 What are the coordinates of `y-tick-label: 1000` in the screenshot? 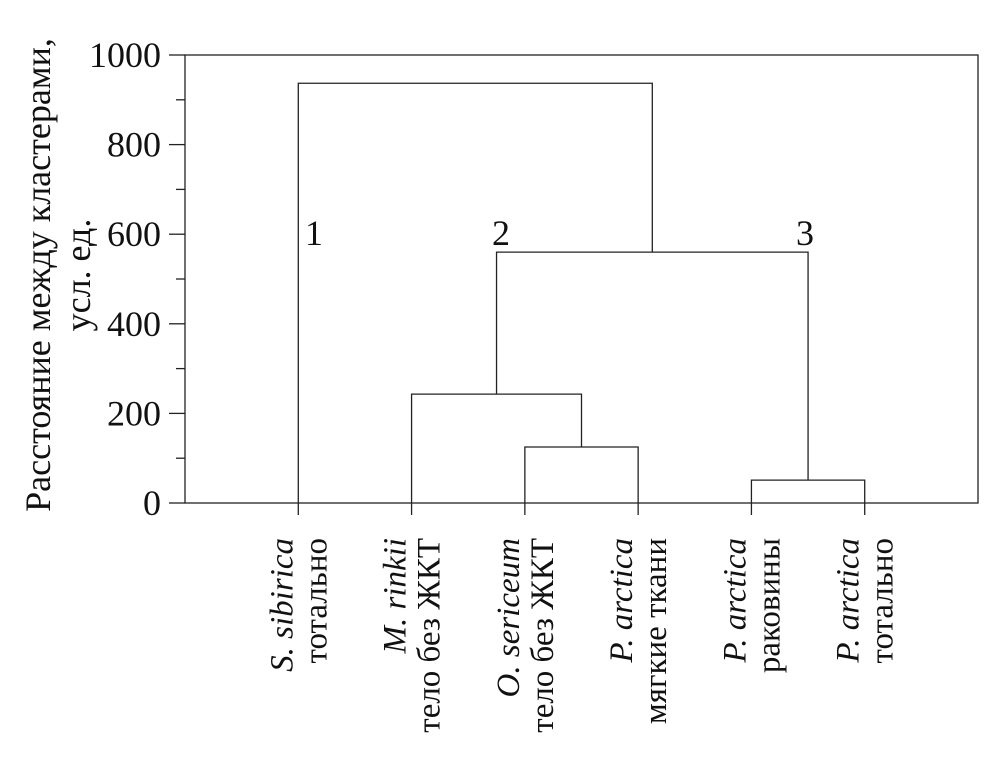 It's located at (125, 55).